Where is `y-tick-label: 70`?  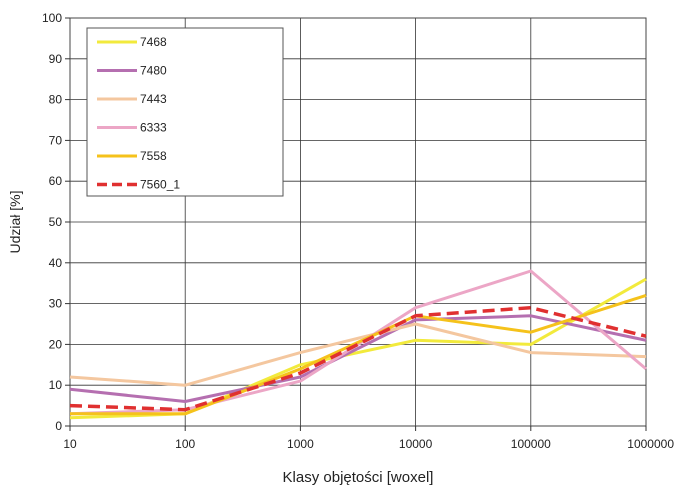
y-tick-label: 70 is located at coordinates (56, 140).